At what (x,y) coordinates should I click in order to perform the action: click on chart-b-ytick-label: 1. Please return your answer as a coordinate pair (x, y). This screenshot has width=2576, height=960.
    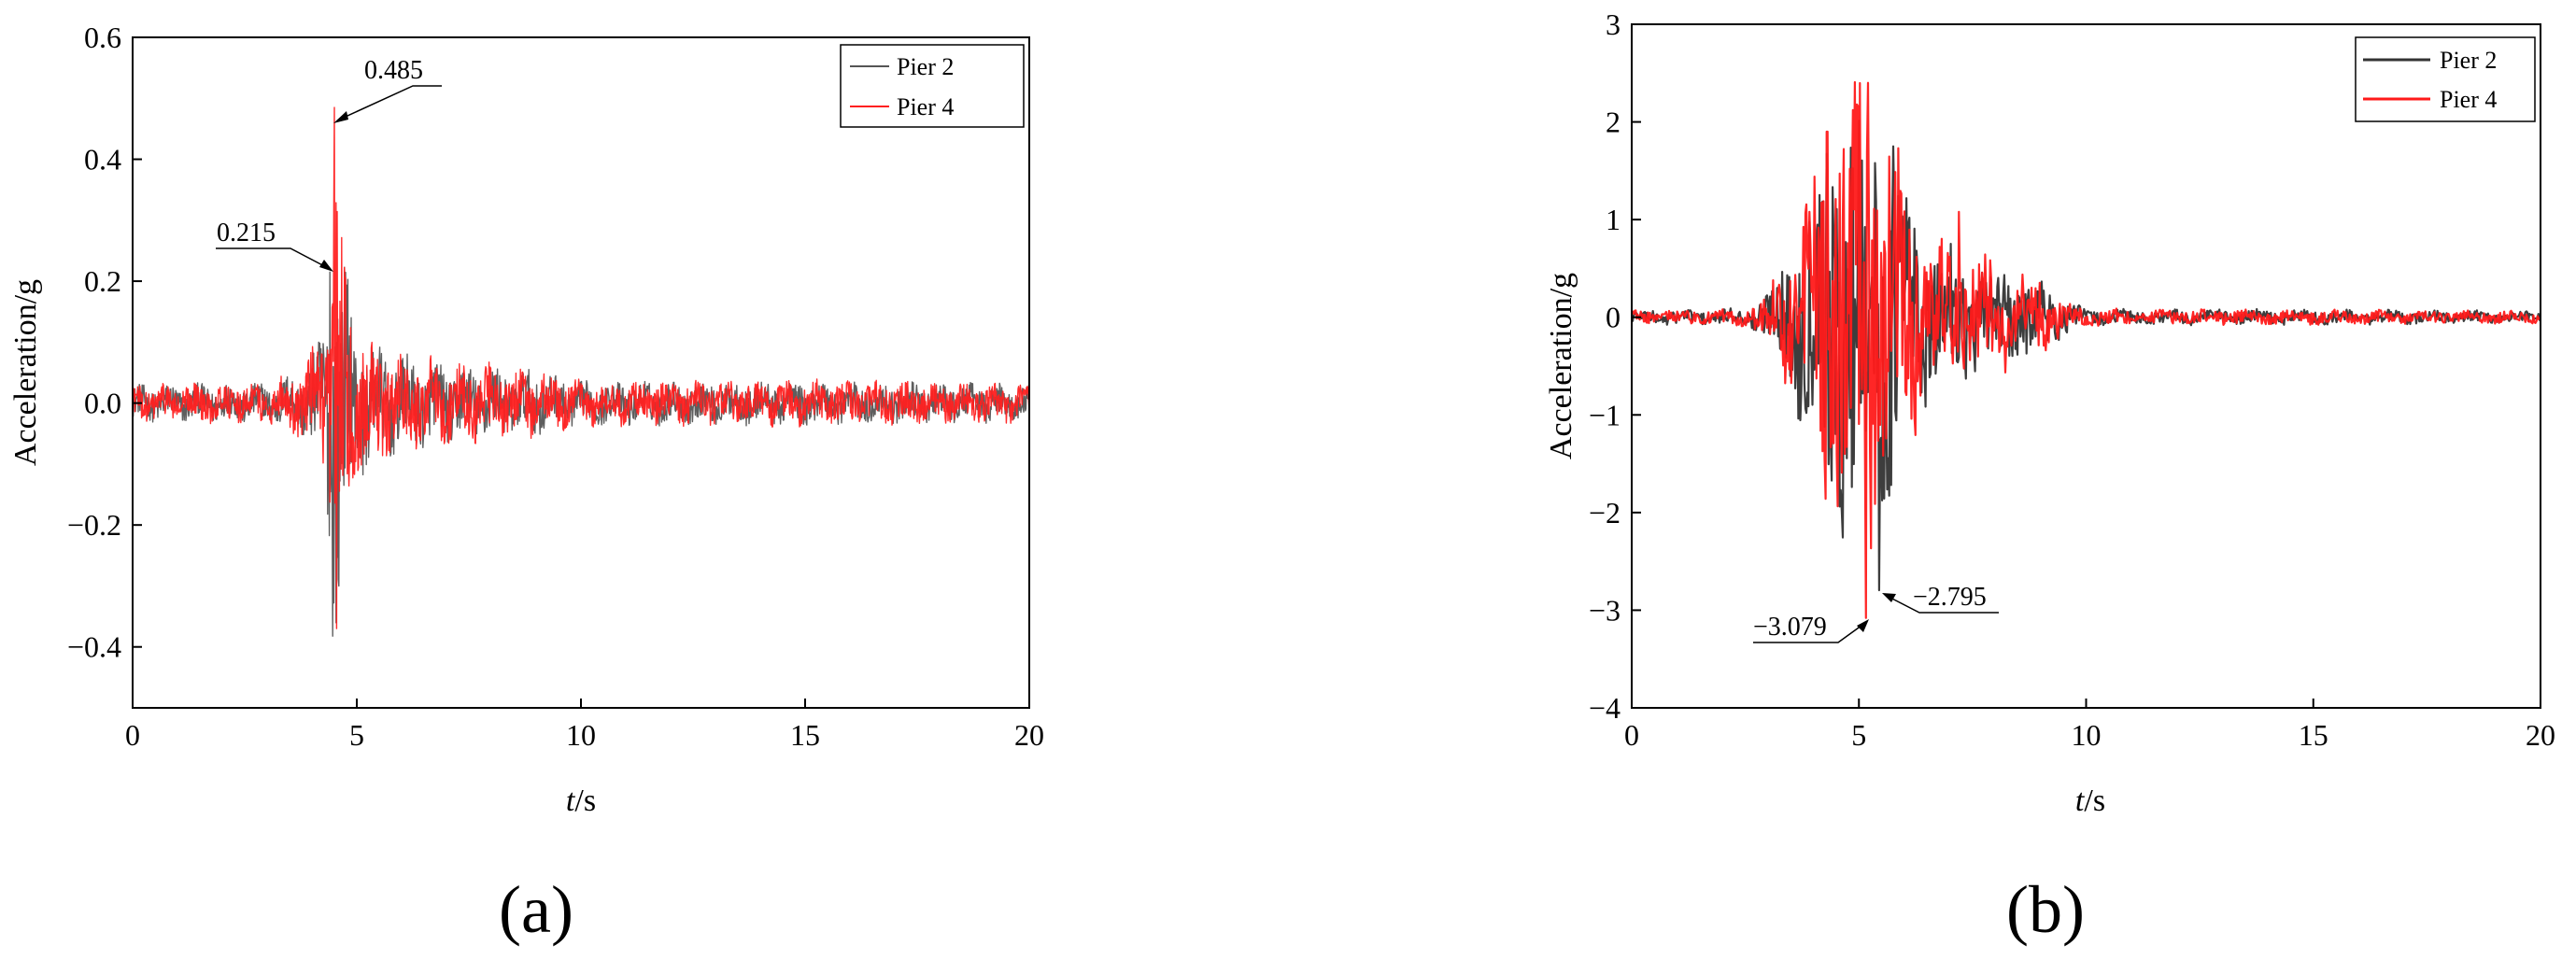
    Looking at the image, I should click on (1613, 219).